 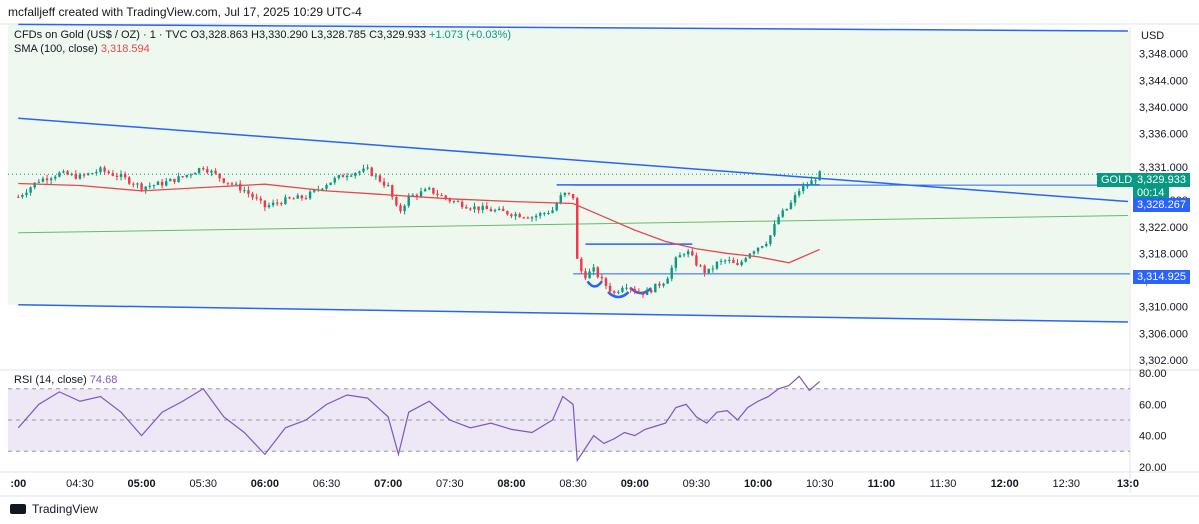 What do you see at coordinates (1153, 36) in the screenshot?
I see `currency-label: USD` at bounding box center [1153, 36].